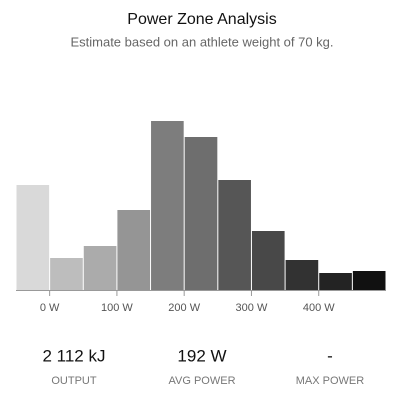 The height and width of the screenshot is (405, 404). I want to click on stat-label: AVG POWER, so click(201, 381).